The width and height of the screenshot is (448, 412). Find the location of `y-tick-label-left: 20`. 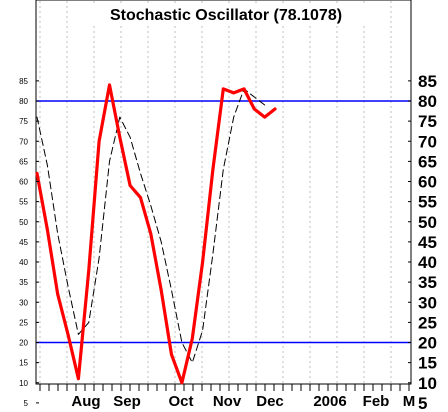

y-tick-label-left: 20 is located at coordinates (23, 343).